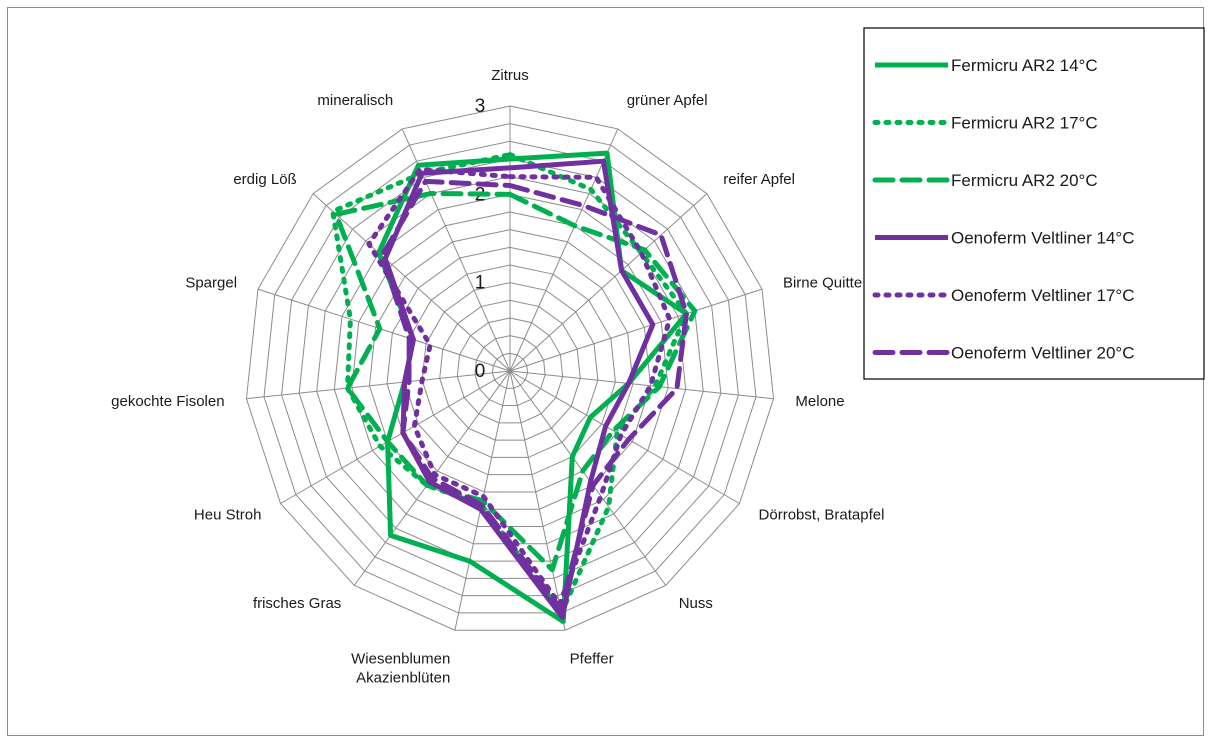 The image size is (1213, 745). Describe the element at coordinates (1024, 123) in the screenshot. I see `legend-label: Fermicru AR2 17°C` at that location.